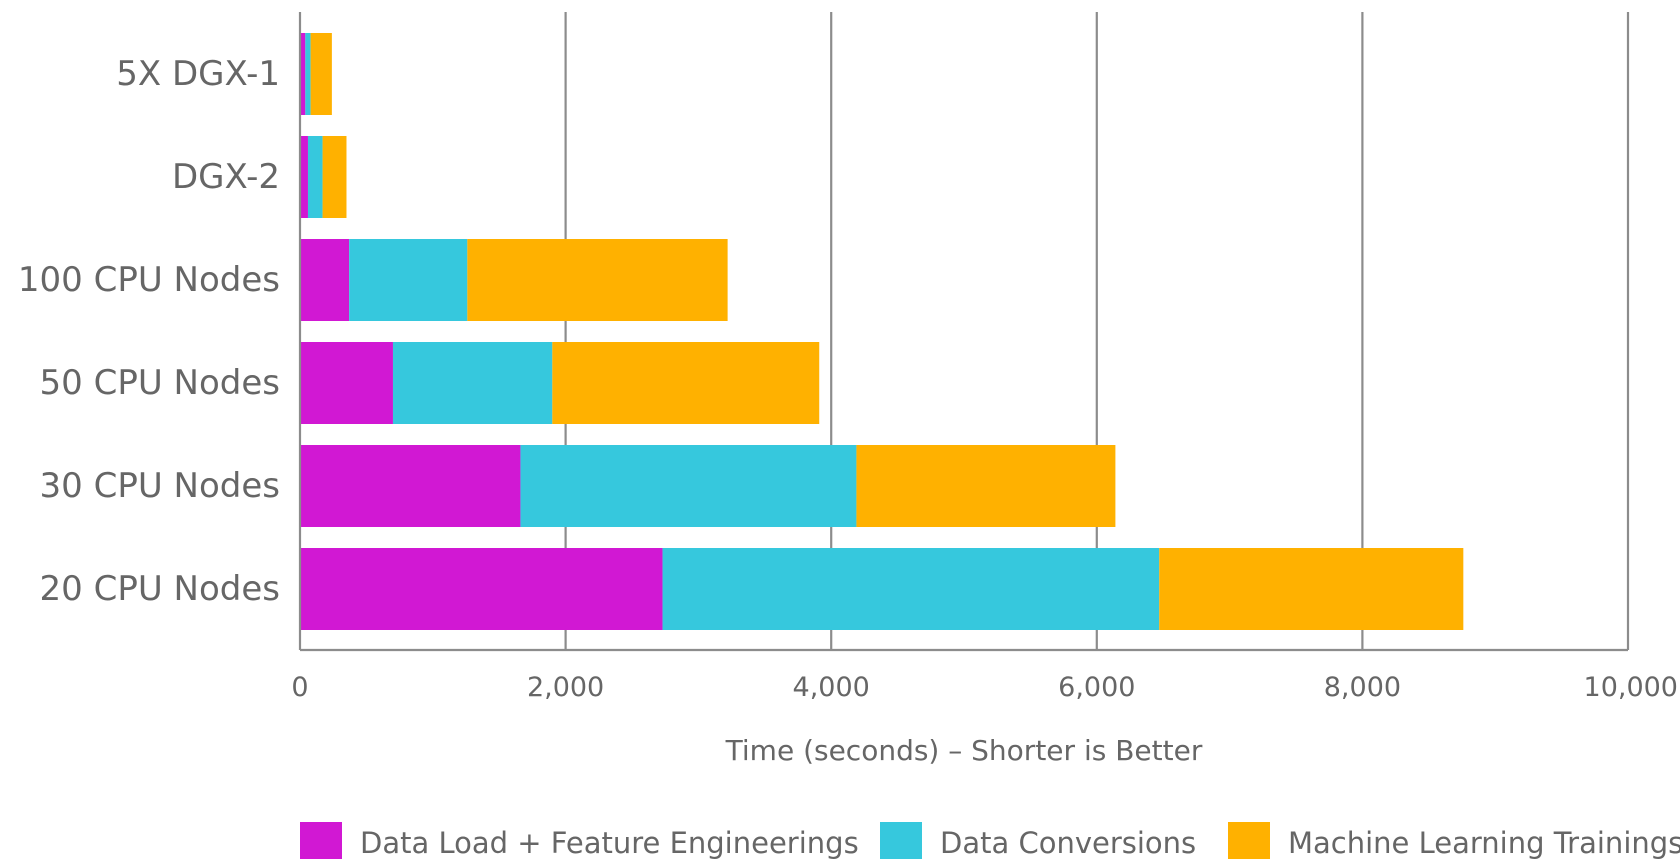 The width and height of the screenshot is (1680, 859). What do you see at coordinates (226, 177) in the screenshot?
I see `category-label-1: DGX-2` at bounding box center [226, 177].